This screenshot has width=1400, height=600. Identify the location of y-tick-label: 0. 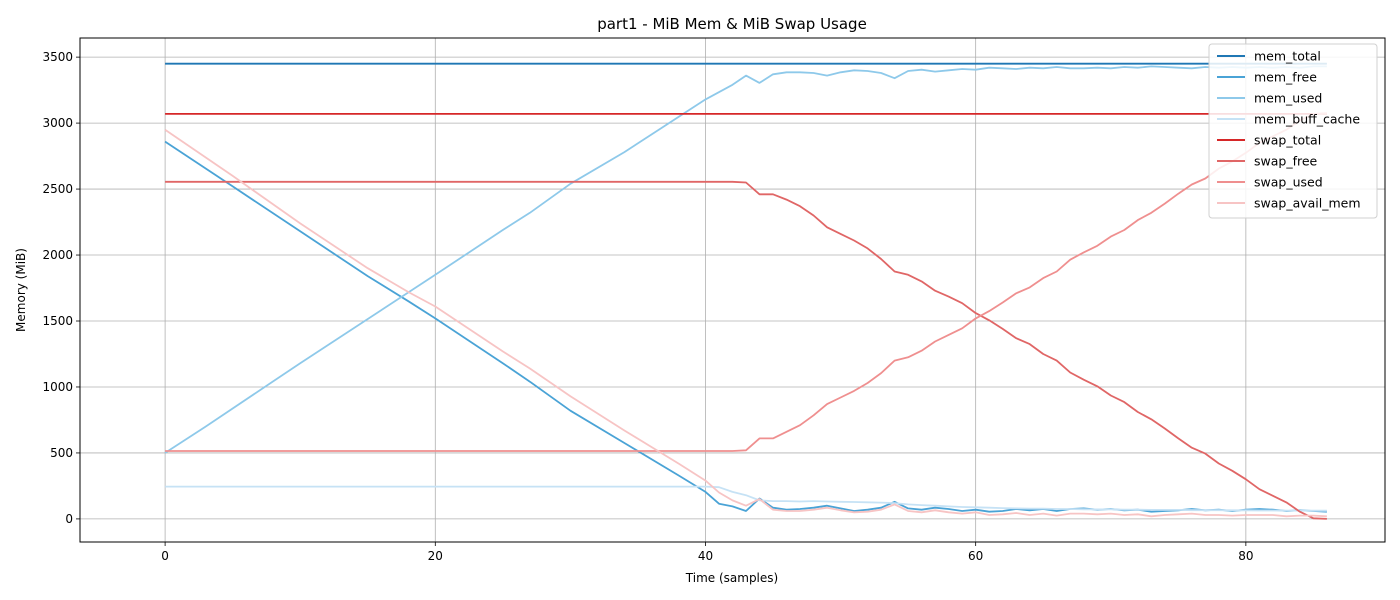
(69, 519).